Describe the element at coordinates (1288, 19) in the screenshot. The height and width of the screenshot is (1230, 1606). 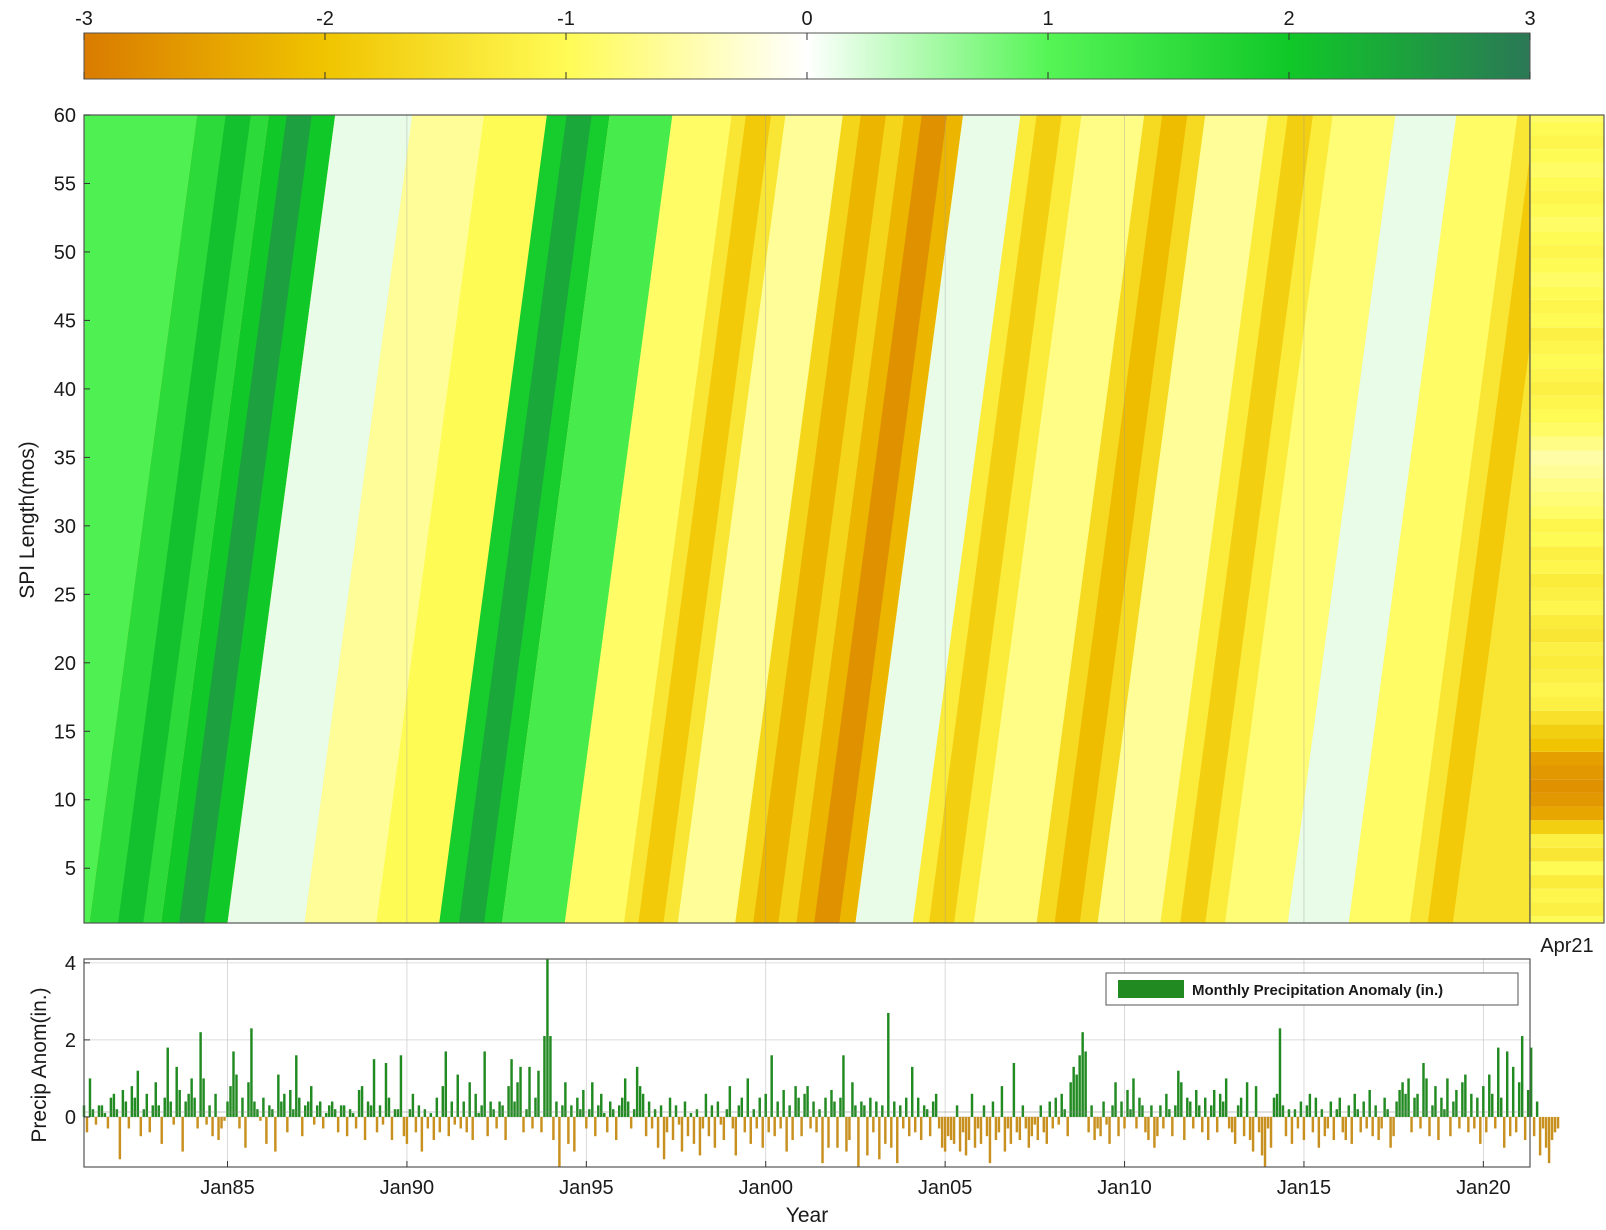
I see `colorbar-tick-label: 2` at that location.